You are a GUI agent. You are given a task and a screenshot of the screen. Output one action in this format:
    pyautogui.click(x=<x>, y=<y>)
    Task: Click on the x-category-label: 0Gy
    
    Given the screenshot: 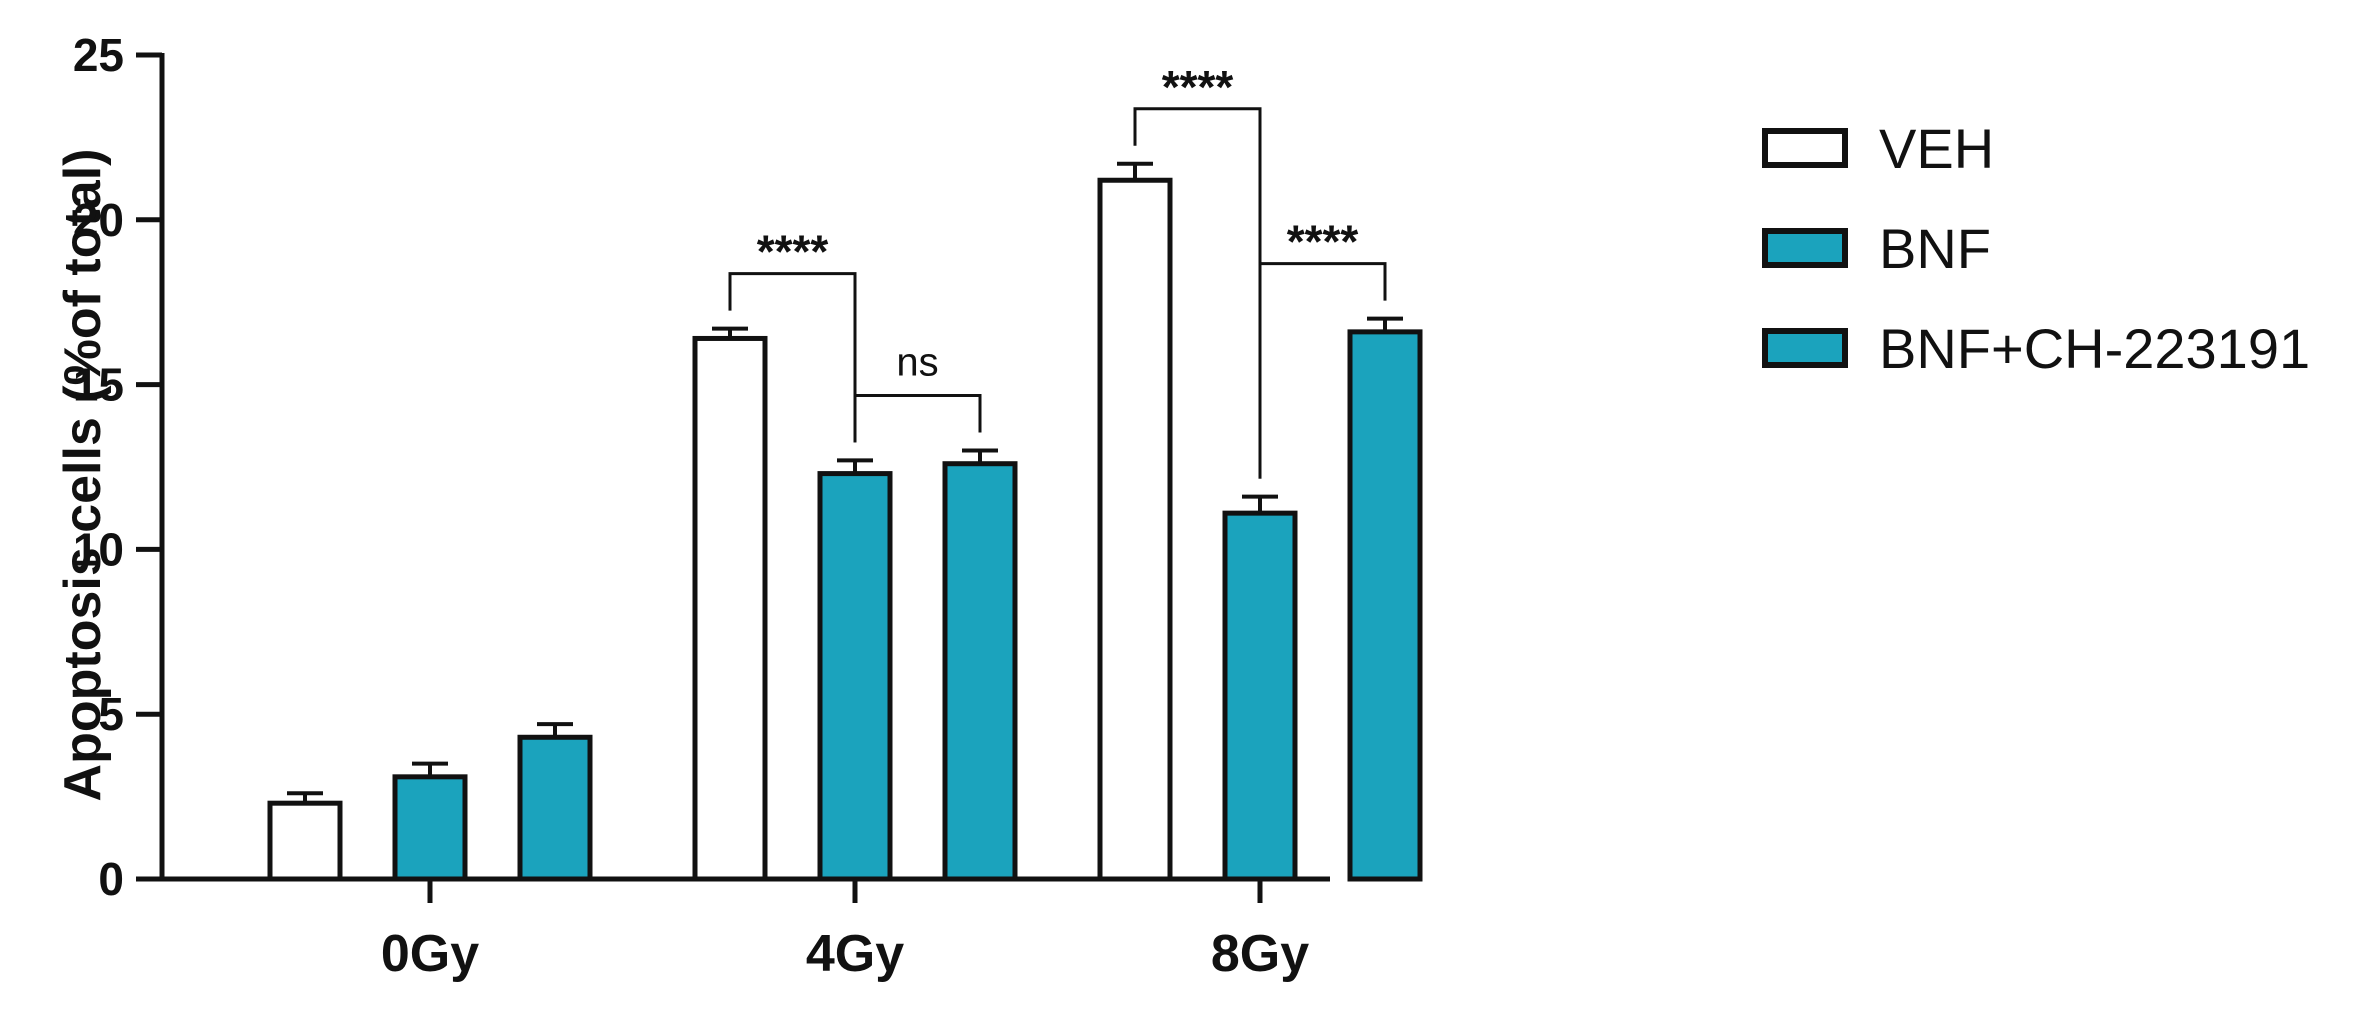 What is the action you would take?
    pyautogui.click(x=430, y=954)
    